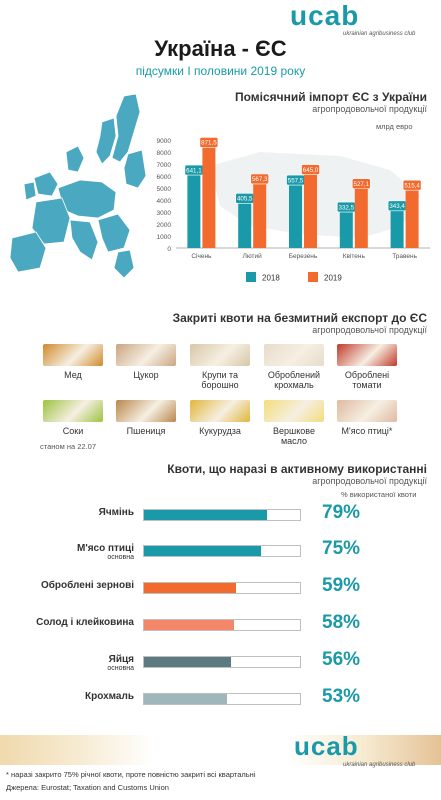 The width and height of the screenshot is (441, 800). I want to click on page-title: Україна - ЄС, so click(220, 48).